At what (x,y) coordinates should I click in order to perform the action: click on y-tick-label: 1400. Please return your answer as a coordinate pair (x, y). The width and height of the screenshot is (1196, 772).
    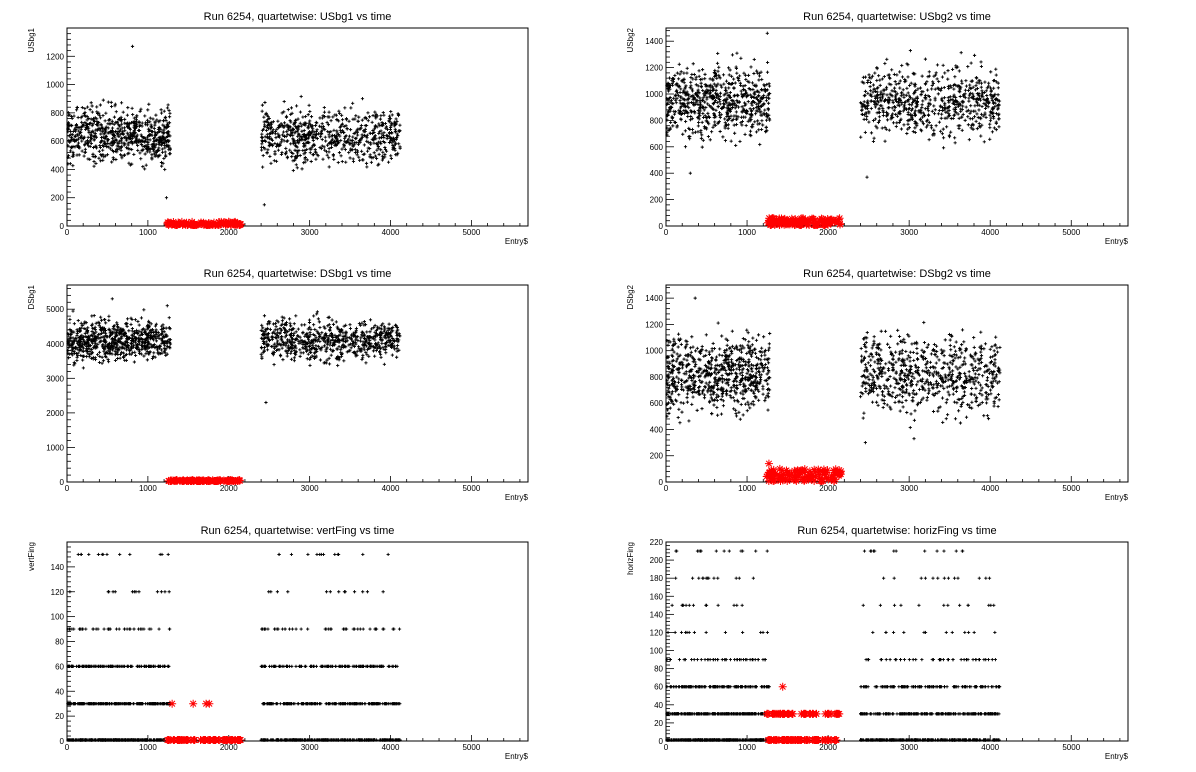
    Looking at the image, I should click on (654, 298).